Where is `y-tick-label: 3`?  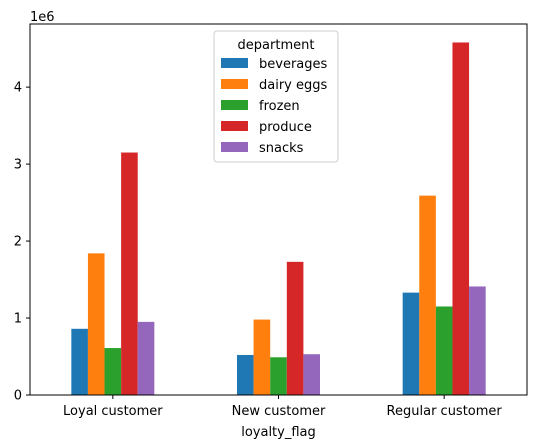 y-tick-label: 3 is located at coordinates (18, 165).